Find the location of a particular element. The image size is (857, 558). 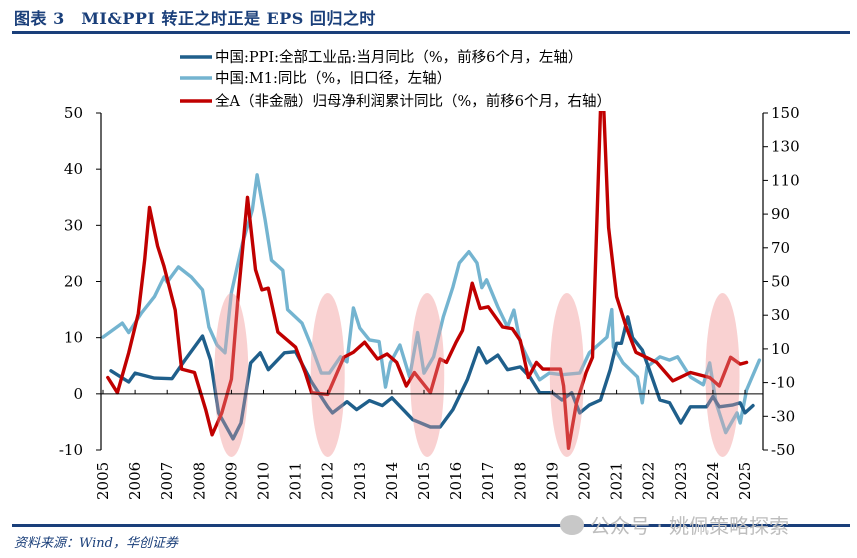

right-tick-label: 70 is located at coordinates (780, 248).